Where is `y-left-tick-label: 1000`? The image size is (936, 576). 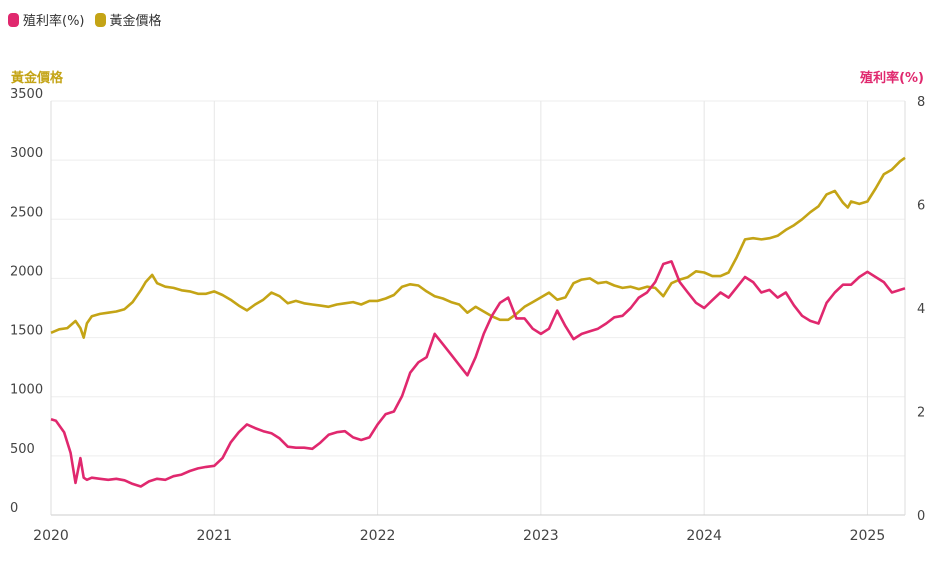
y-left-tick-label: 1000 is located at coordinates (26, 390).